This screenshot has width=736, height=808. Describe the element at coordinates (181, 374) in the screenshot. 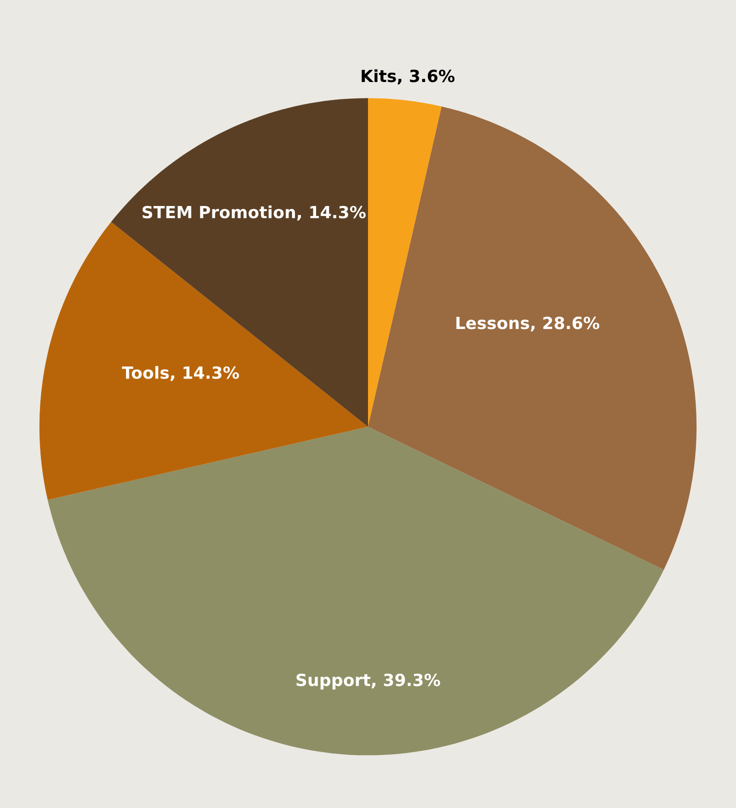

I see `slice-label: Tools, 14.3%` at that location.